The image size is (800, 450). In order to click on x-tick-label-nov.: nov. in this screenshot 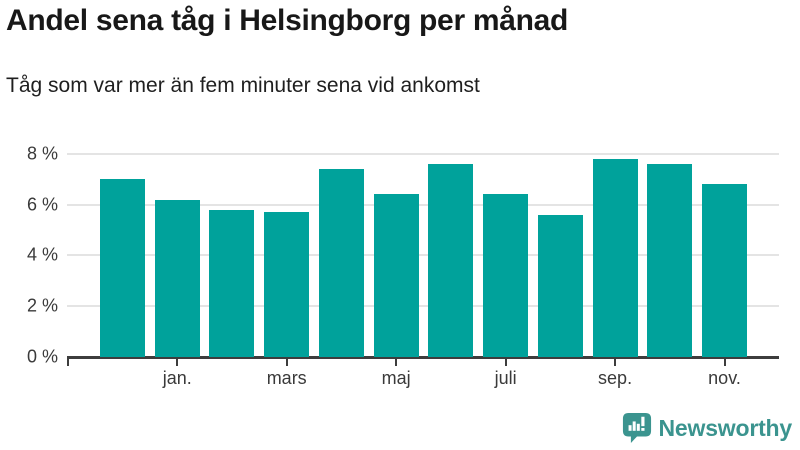, I will do `click(724, 378)`.